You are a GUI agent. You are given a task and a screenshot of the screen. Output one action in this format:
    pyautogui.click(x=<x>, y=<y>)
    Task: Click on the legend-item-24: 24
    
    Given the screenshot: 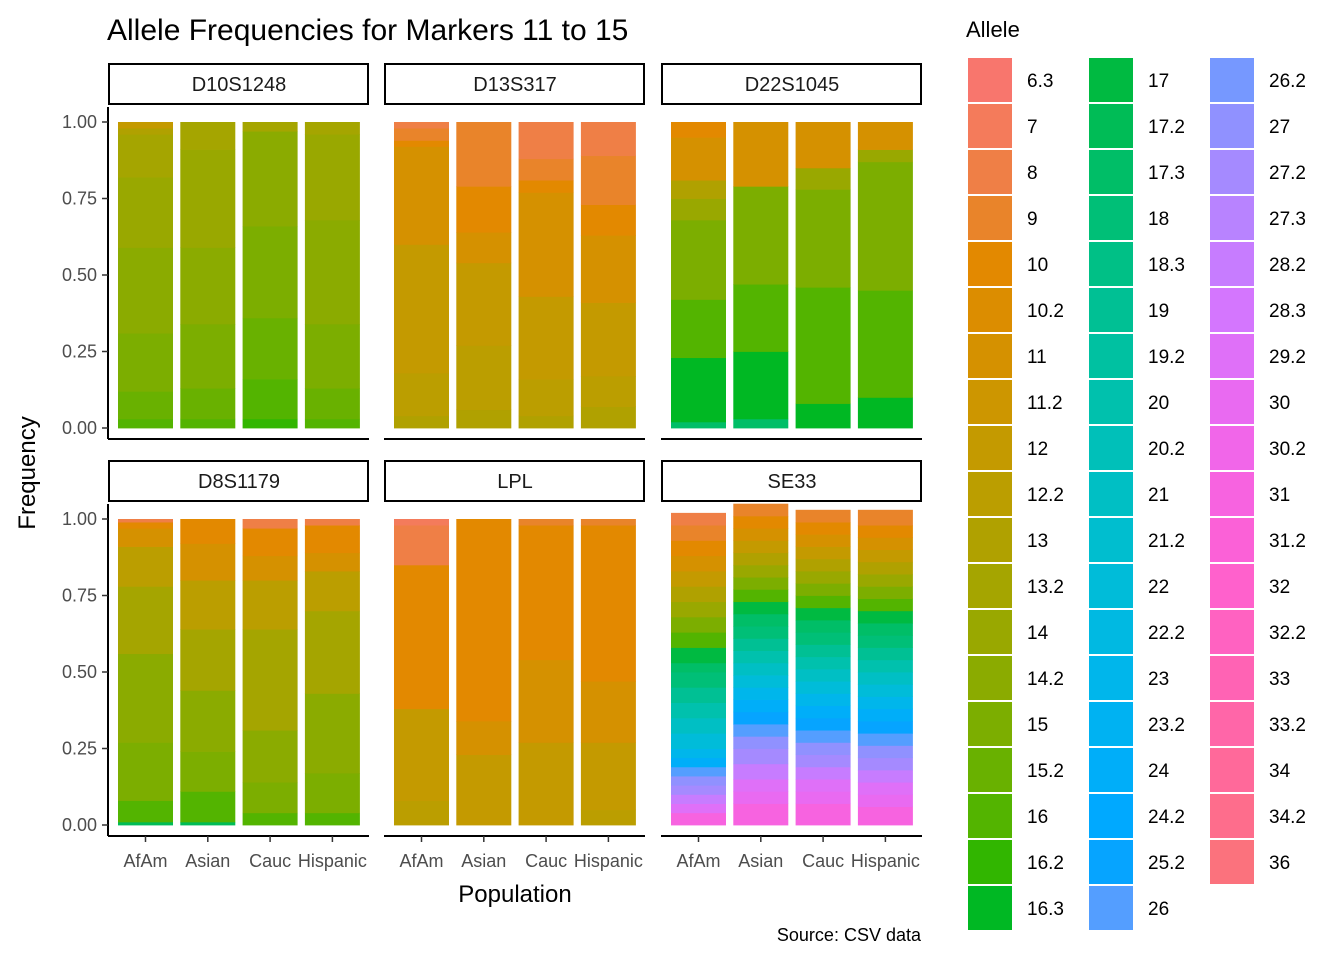 What is the action you would take?
    pyautogui.click(x=1129, y=770)
    